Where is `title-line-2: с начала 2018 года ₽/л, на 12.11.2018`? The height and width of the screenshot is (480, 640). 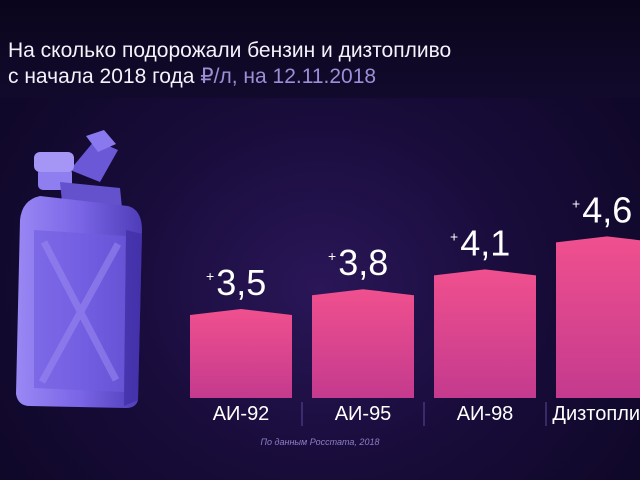
title-line-2: с начала 2018 года ₽/л, на 12.11.2018 is located at coordinates (318, 77).